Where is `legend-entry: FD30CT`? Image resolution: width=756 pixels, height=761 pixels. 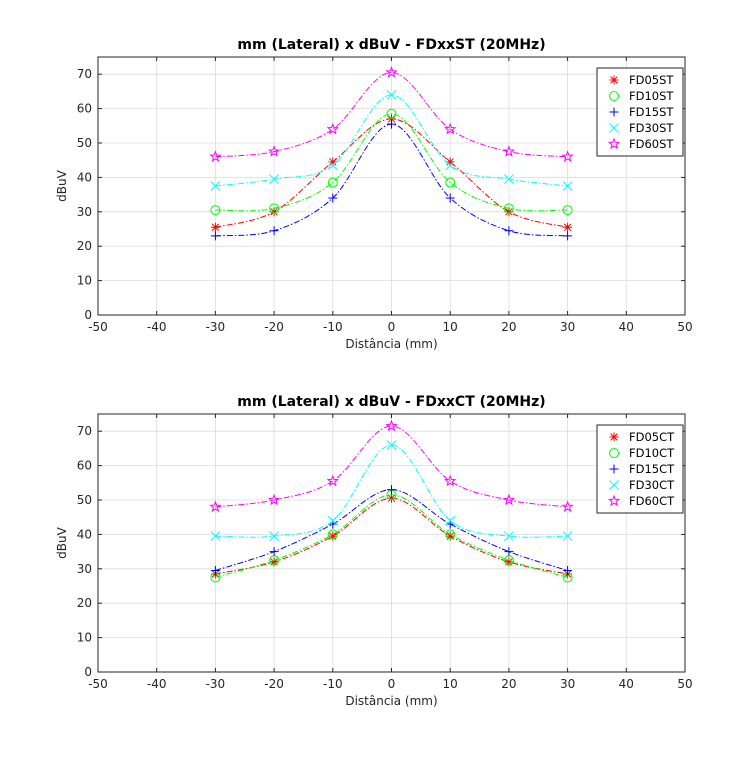
legend-entry: FD30CT is located at coordinates (652, 485).